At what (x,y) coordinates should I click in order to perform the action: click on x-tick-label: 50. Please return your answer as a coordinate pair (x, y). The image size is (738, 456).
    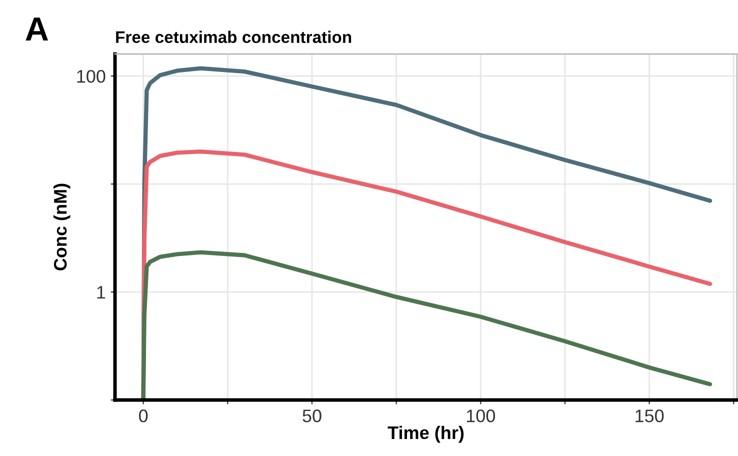
    Looking at the image, I should click on (312, 416).